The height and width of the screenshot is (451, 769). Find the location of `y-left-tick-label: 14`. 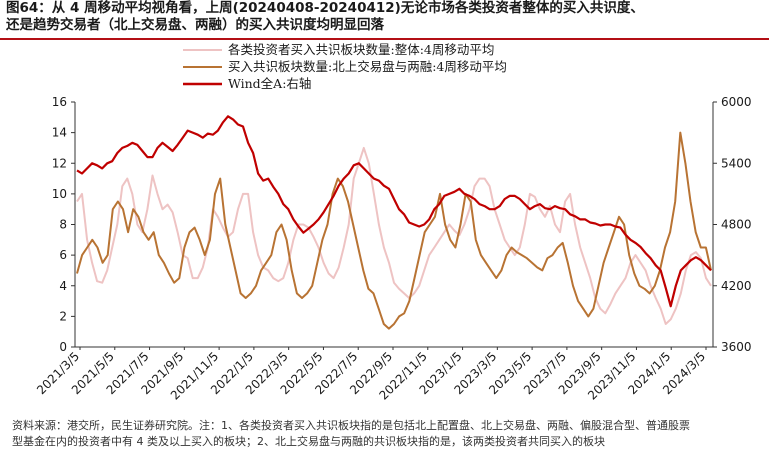

y-left-tick-label: 14 is located at coordinates (59, 133).